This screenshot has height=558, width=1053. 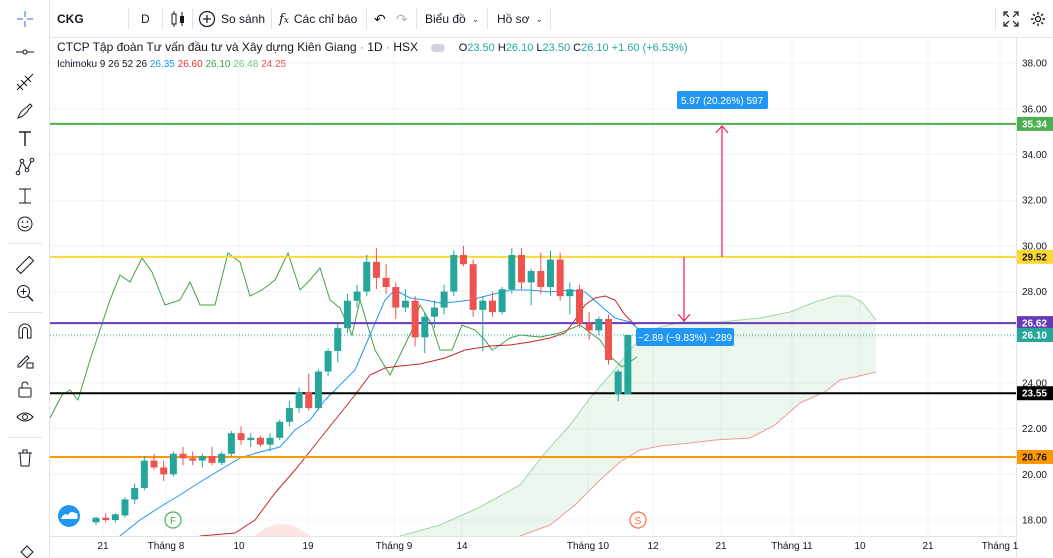 What do you see at coordinates (70, 19) in the screenshot?
I see `symbol-search: CKG` at bounding box center [70, 19].